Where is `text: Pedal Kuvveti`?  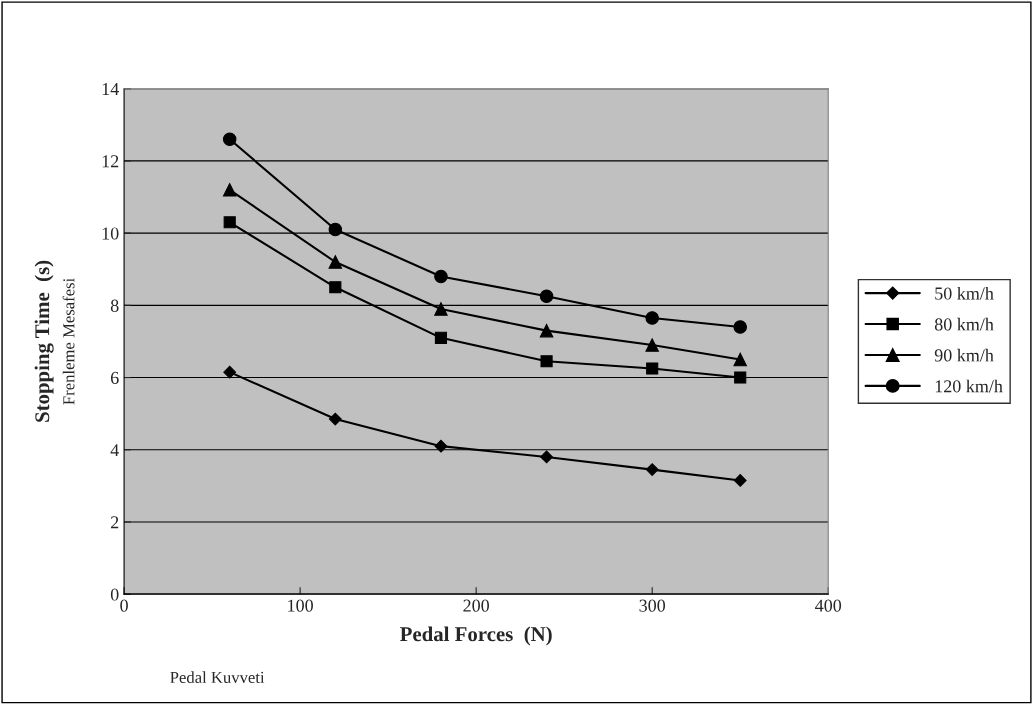 text: Pedal Kuvveti is located at coordinates (217, 677).